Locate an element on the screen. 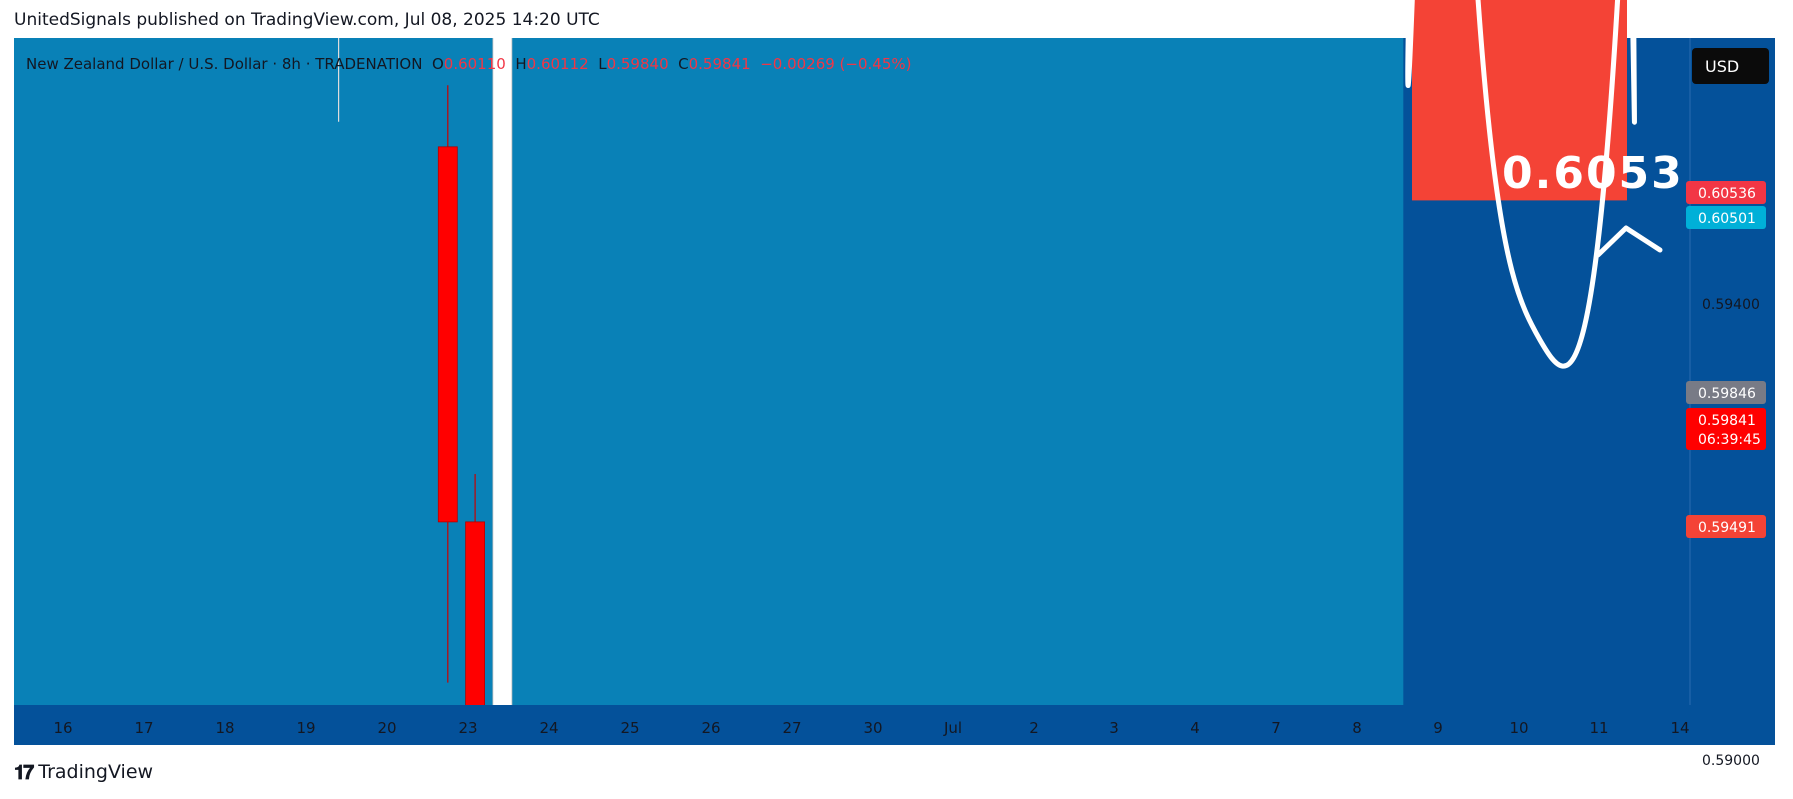 This screenshot has height=799, width=1793. price-label-value: 0.59846 is located at coordinates (1727, 394).